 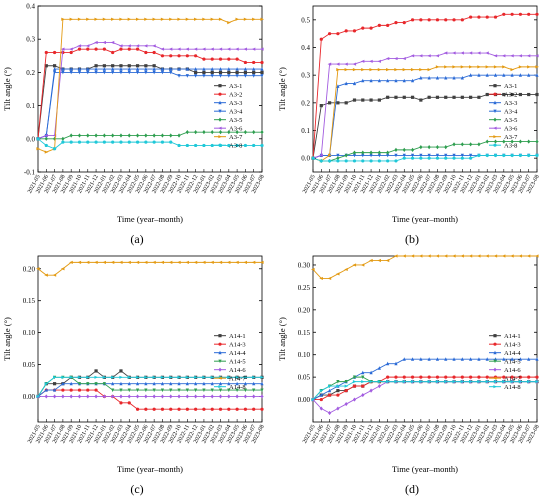 I want to click on legend-label-A14-6: A14-6, so click(x=512, y=370).